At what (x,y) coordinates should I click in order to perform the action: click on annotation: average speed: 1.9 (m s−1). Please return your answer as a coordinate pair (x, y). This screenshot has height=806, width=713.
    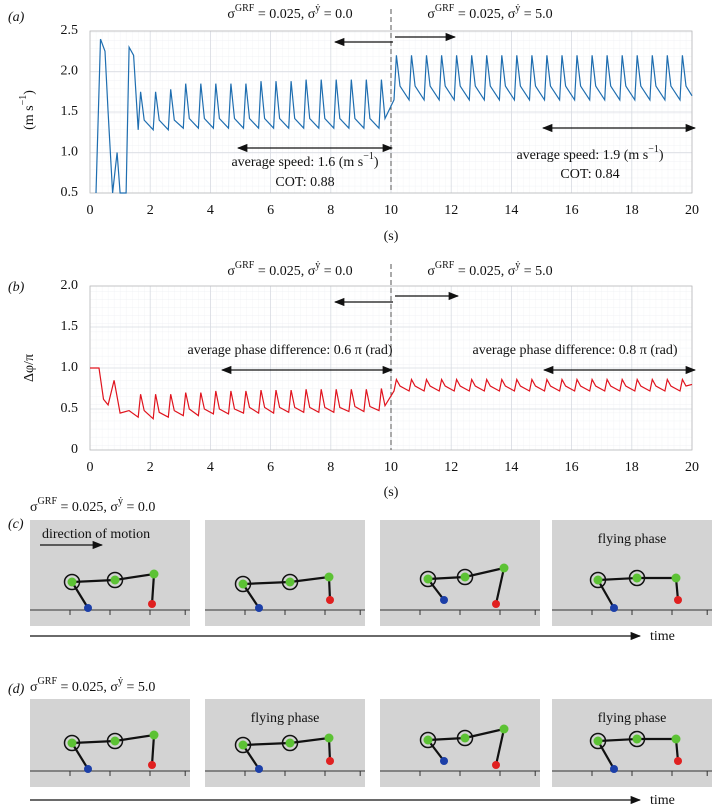
    Looking at the image, I should click on (589, 153).